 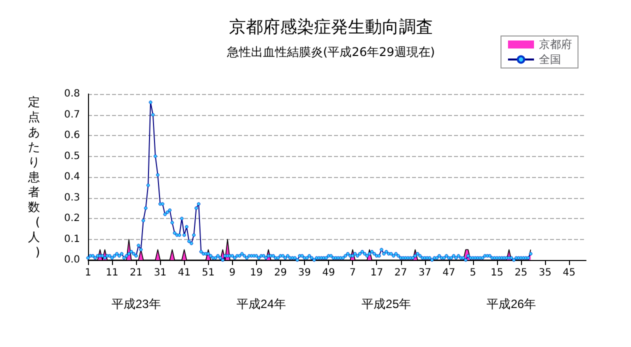 I want to click on y-tick-label: 0.2, so click(x=72, y=218).